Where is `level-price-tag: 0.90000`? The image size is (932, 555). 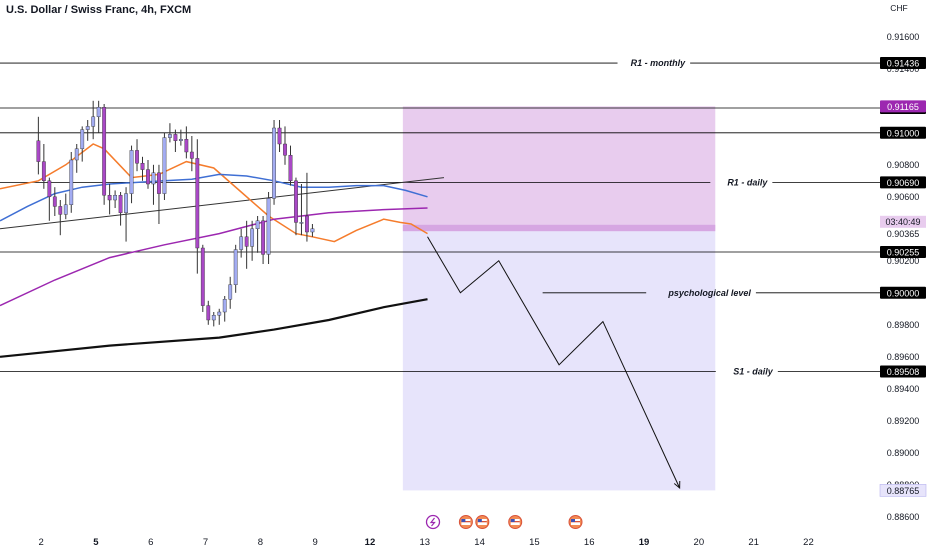
level-price-tag: 0.90000 is located at coordinates (903, 293).